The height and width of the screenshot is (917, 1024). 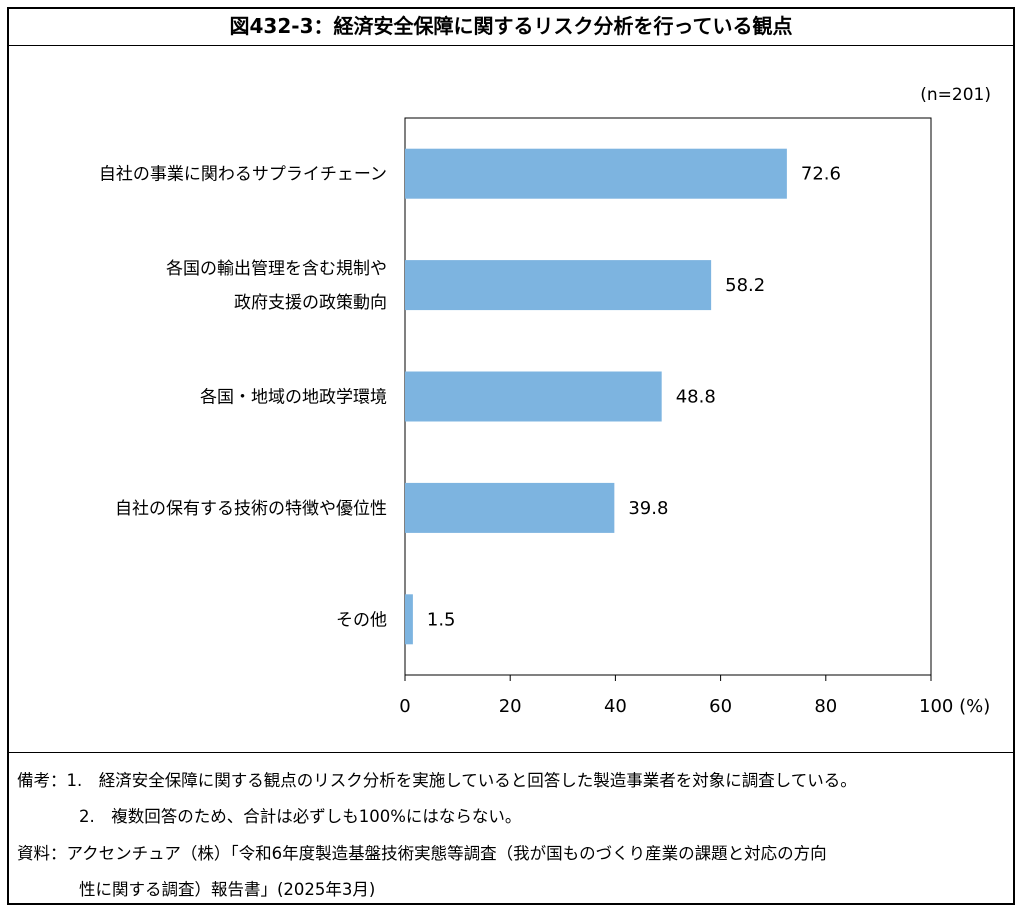 I want to click on category-label-1-1: 政府支援の政策動向, so click(x=310, y=303).